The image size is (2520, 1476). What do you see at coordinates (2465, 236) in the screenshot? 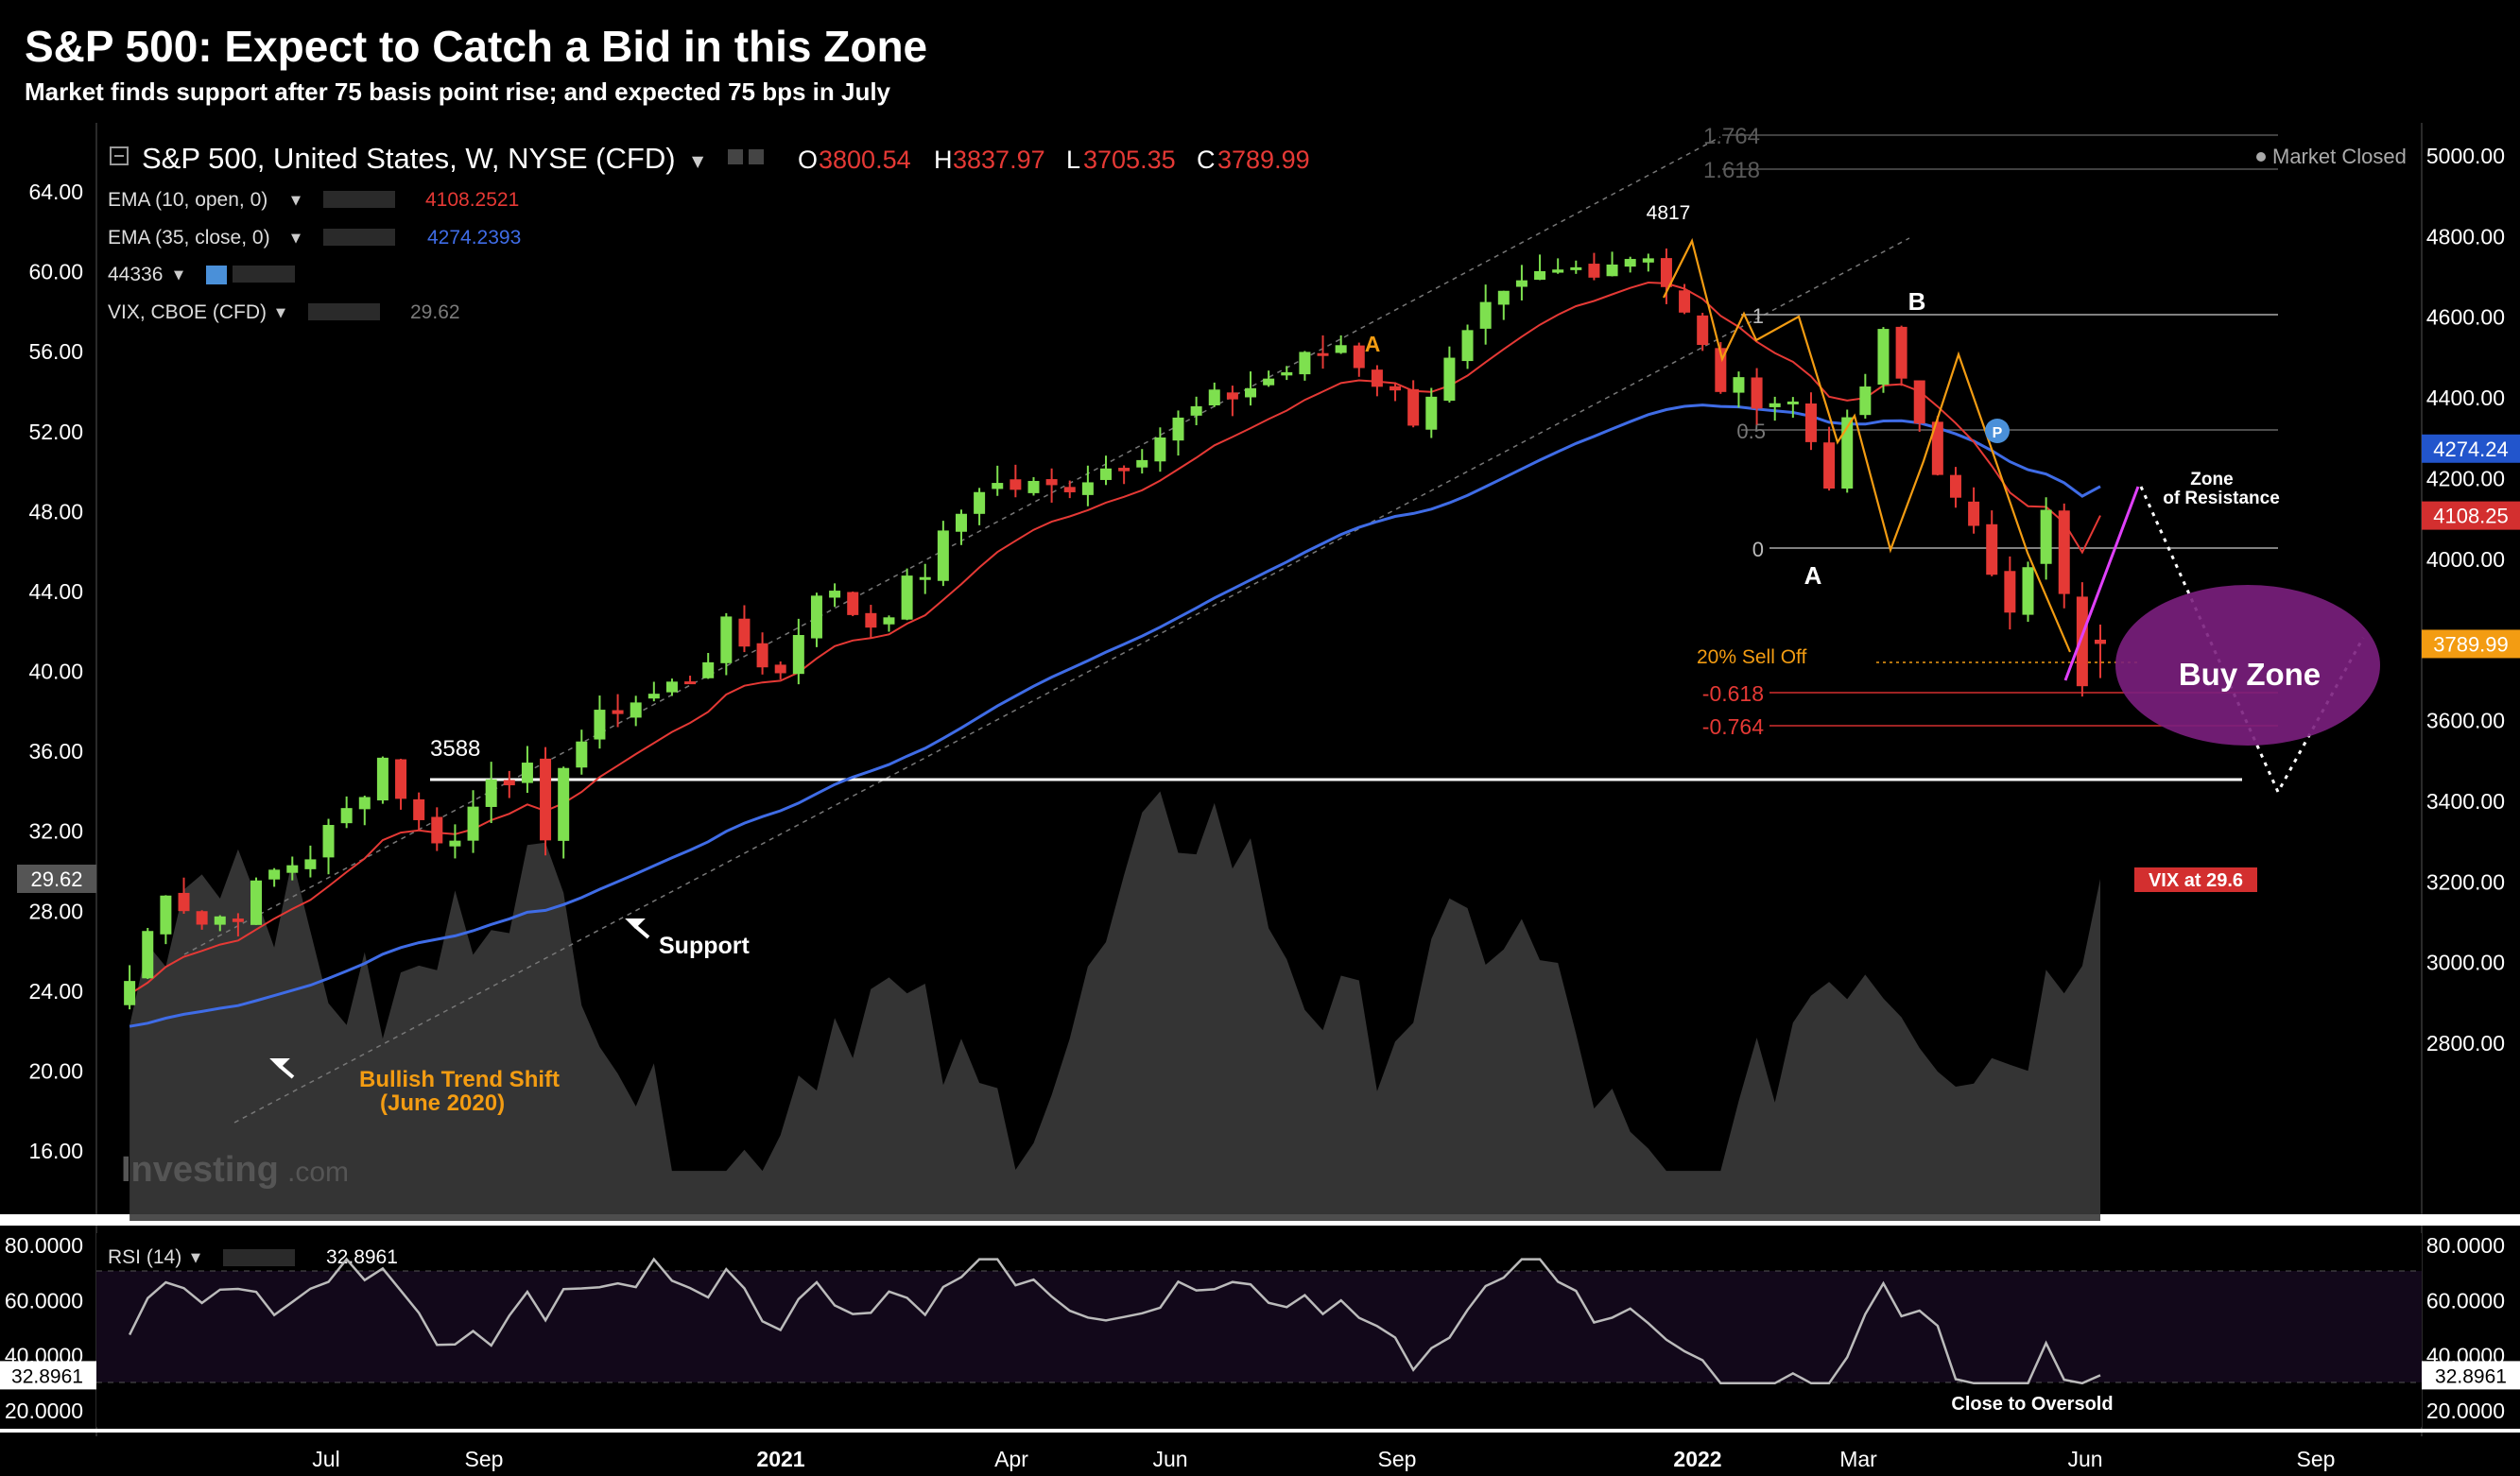
I see `price-tick-label: 4800.00` at bounding box center [2465, 236].